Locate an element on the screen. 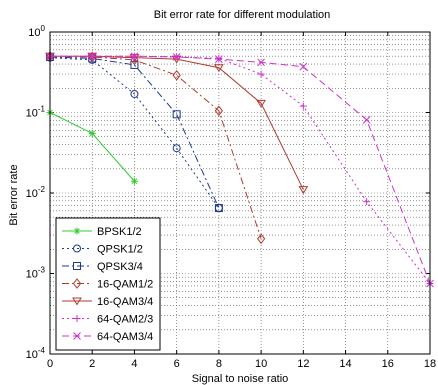 The width and height of the screenshot is (438, 385). legend-item: 16-QAM1/2 is located at coordinates (107, 284).